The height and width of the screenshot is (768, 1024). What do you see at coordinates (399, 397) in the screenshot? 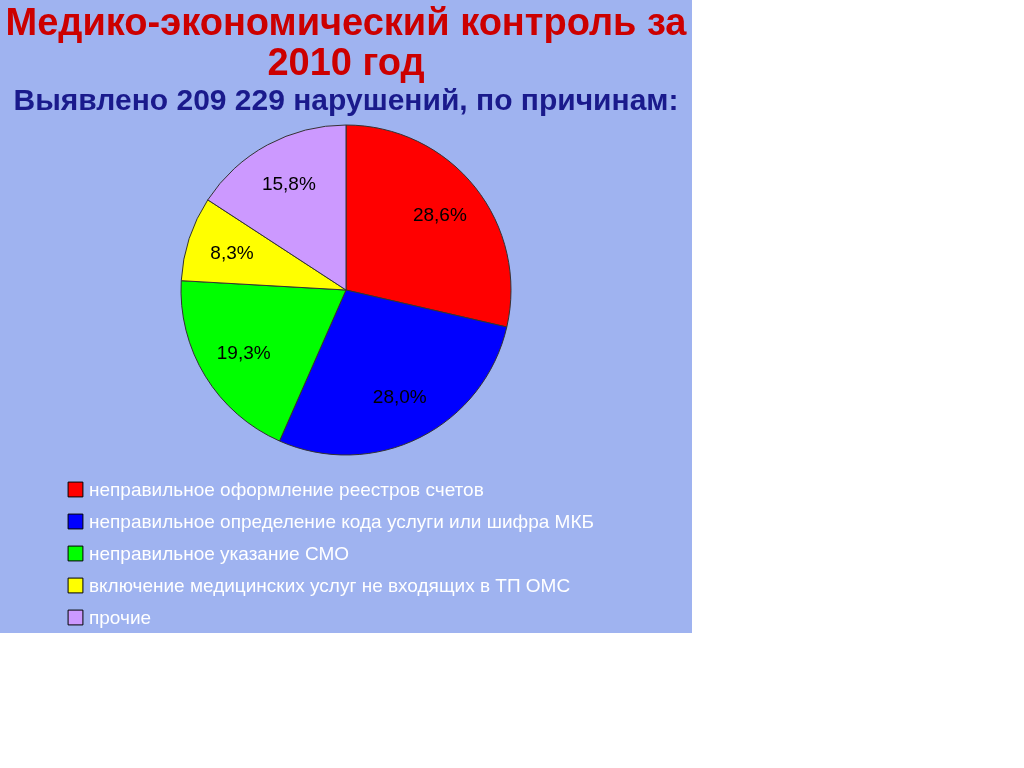
I see `data-label: 28,0%` at bounding box center [399, 397].